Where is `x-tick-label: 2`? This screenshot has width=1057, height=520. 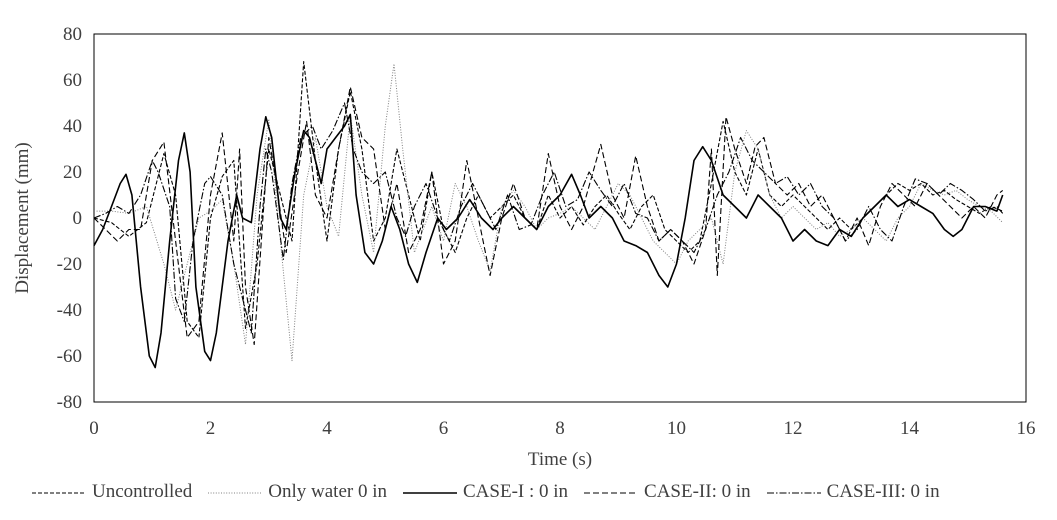 x-tick-label: 2 is located at coordinates (211, 428).